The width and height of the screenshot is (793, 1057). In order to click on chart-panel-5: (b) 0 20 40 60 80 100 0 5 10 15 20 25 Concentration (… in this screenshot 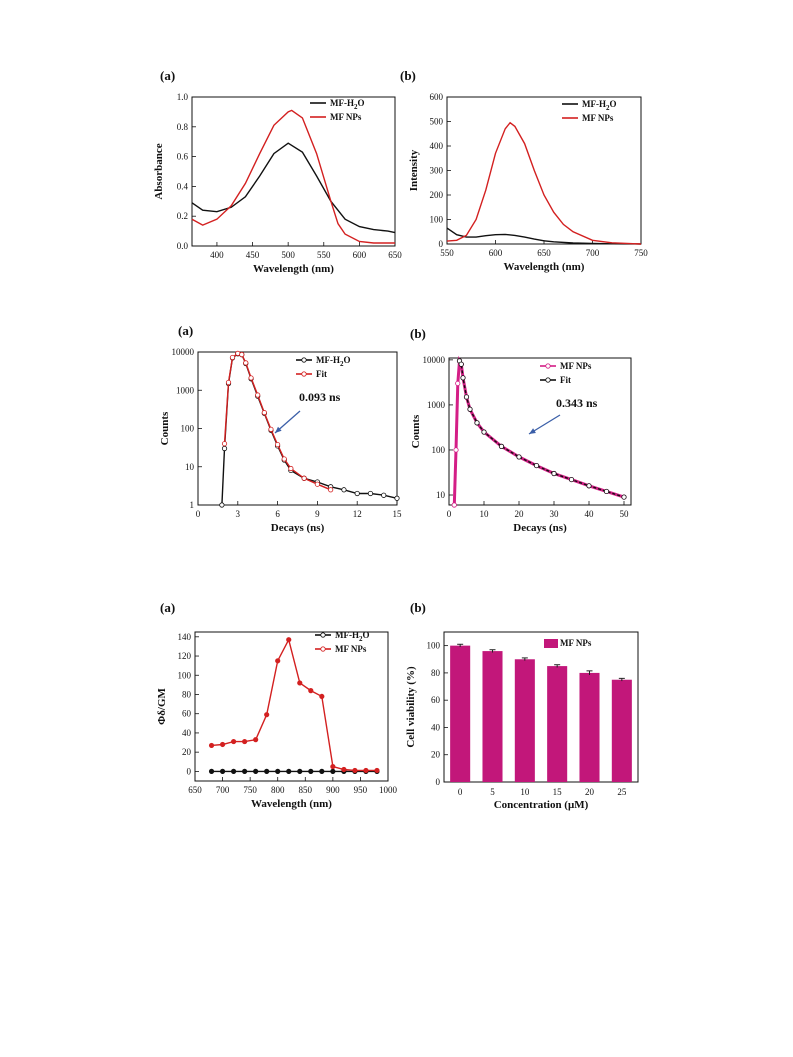, I will do `click(522, 705)`.